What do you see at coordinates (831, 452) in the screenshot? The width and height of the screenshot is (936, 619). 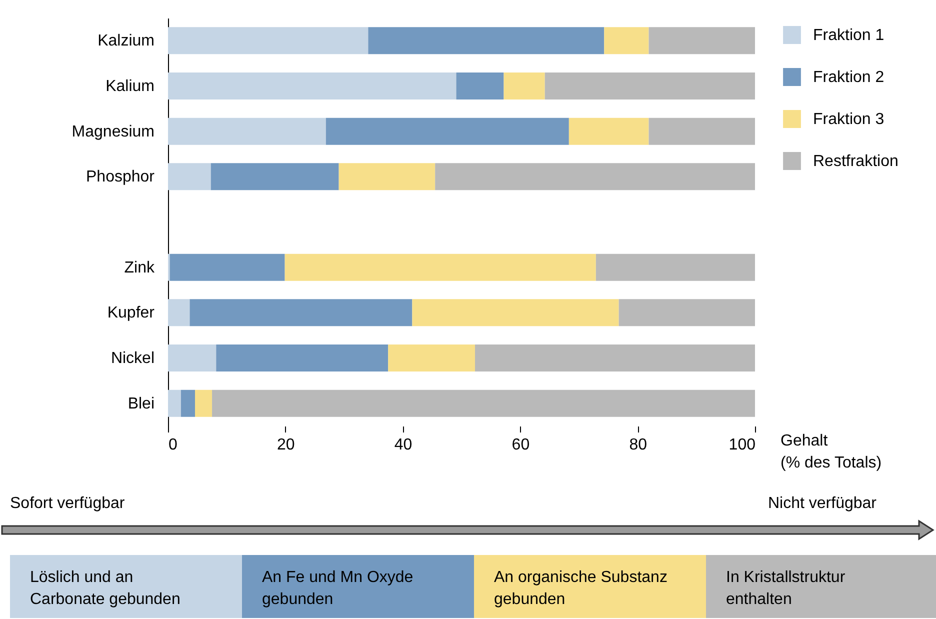 I see `x-axis-title: Gehalt (% des Totals)` at bounding box center [831, 452].